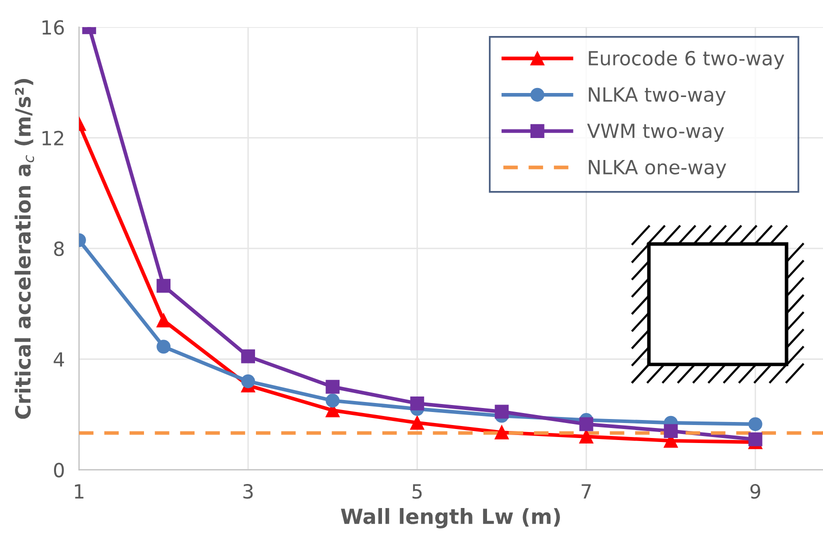  I want to click on legend-label: VWM two-way, so click(655, 133).